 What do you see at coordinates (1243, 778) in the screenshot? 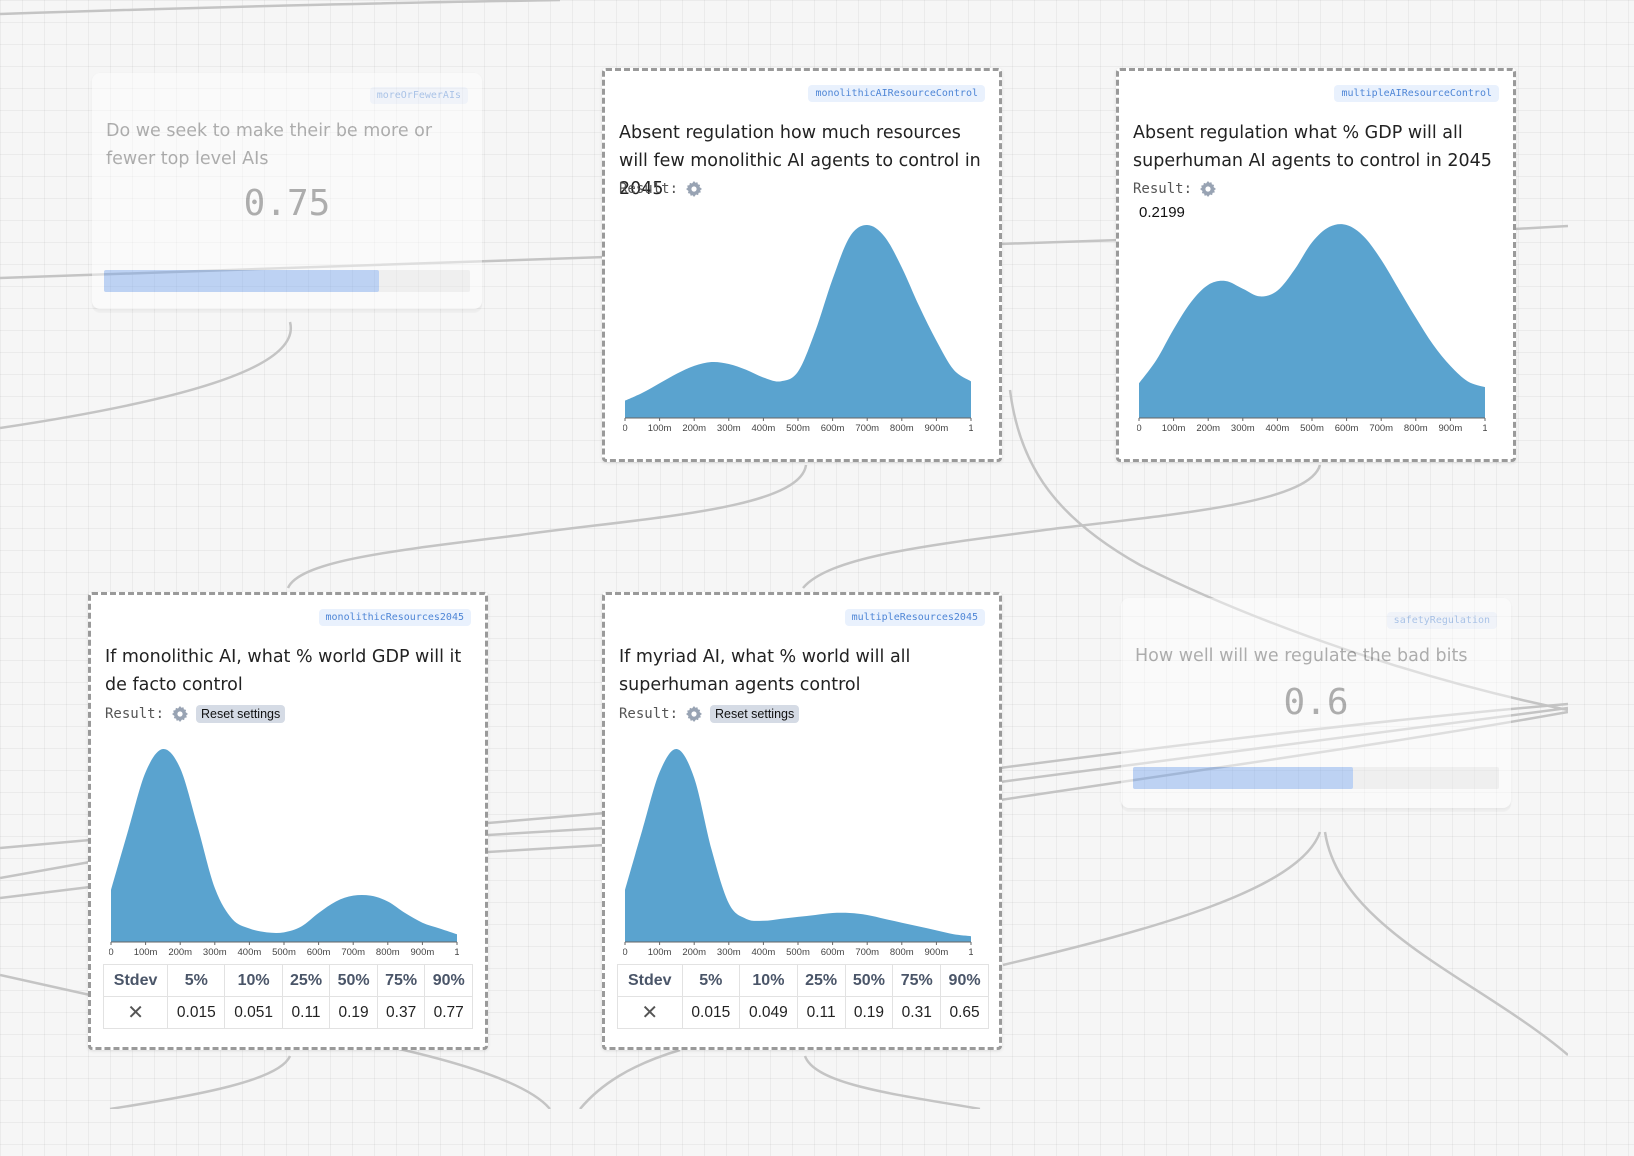
I see `value-slider-fill` at bounding box center [1243, 778].